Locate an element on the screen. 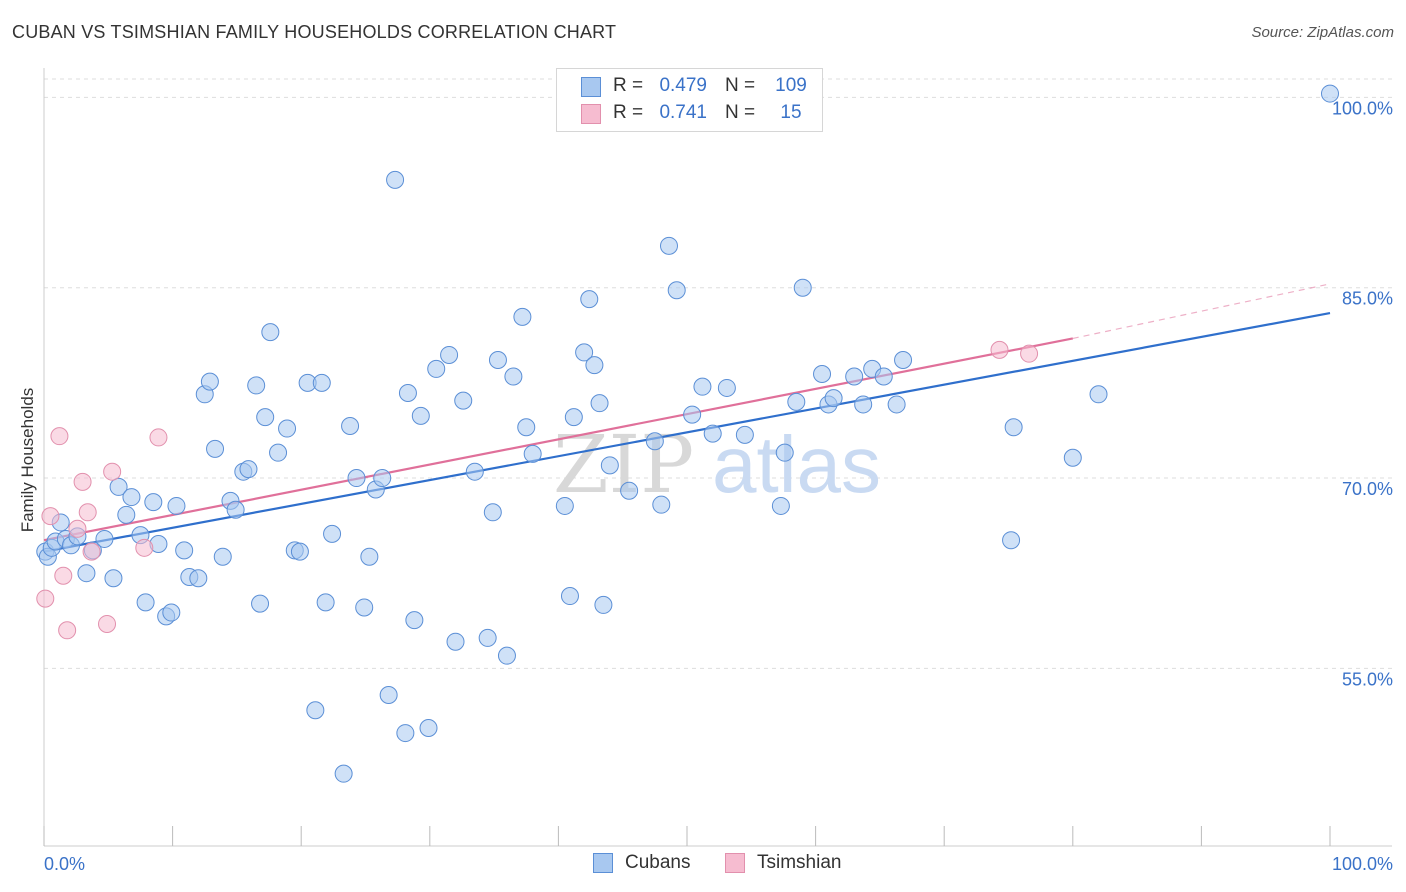  tsimshian-n-value: 15 is located at coordinates (791, 112).